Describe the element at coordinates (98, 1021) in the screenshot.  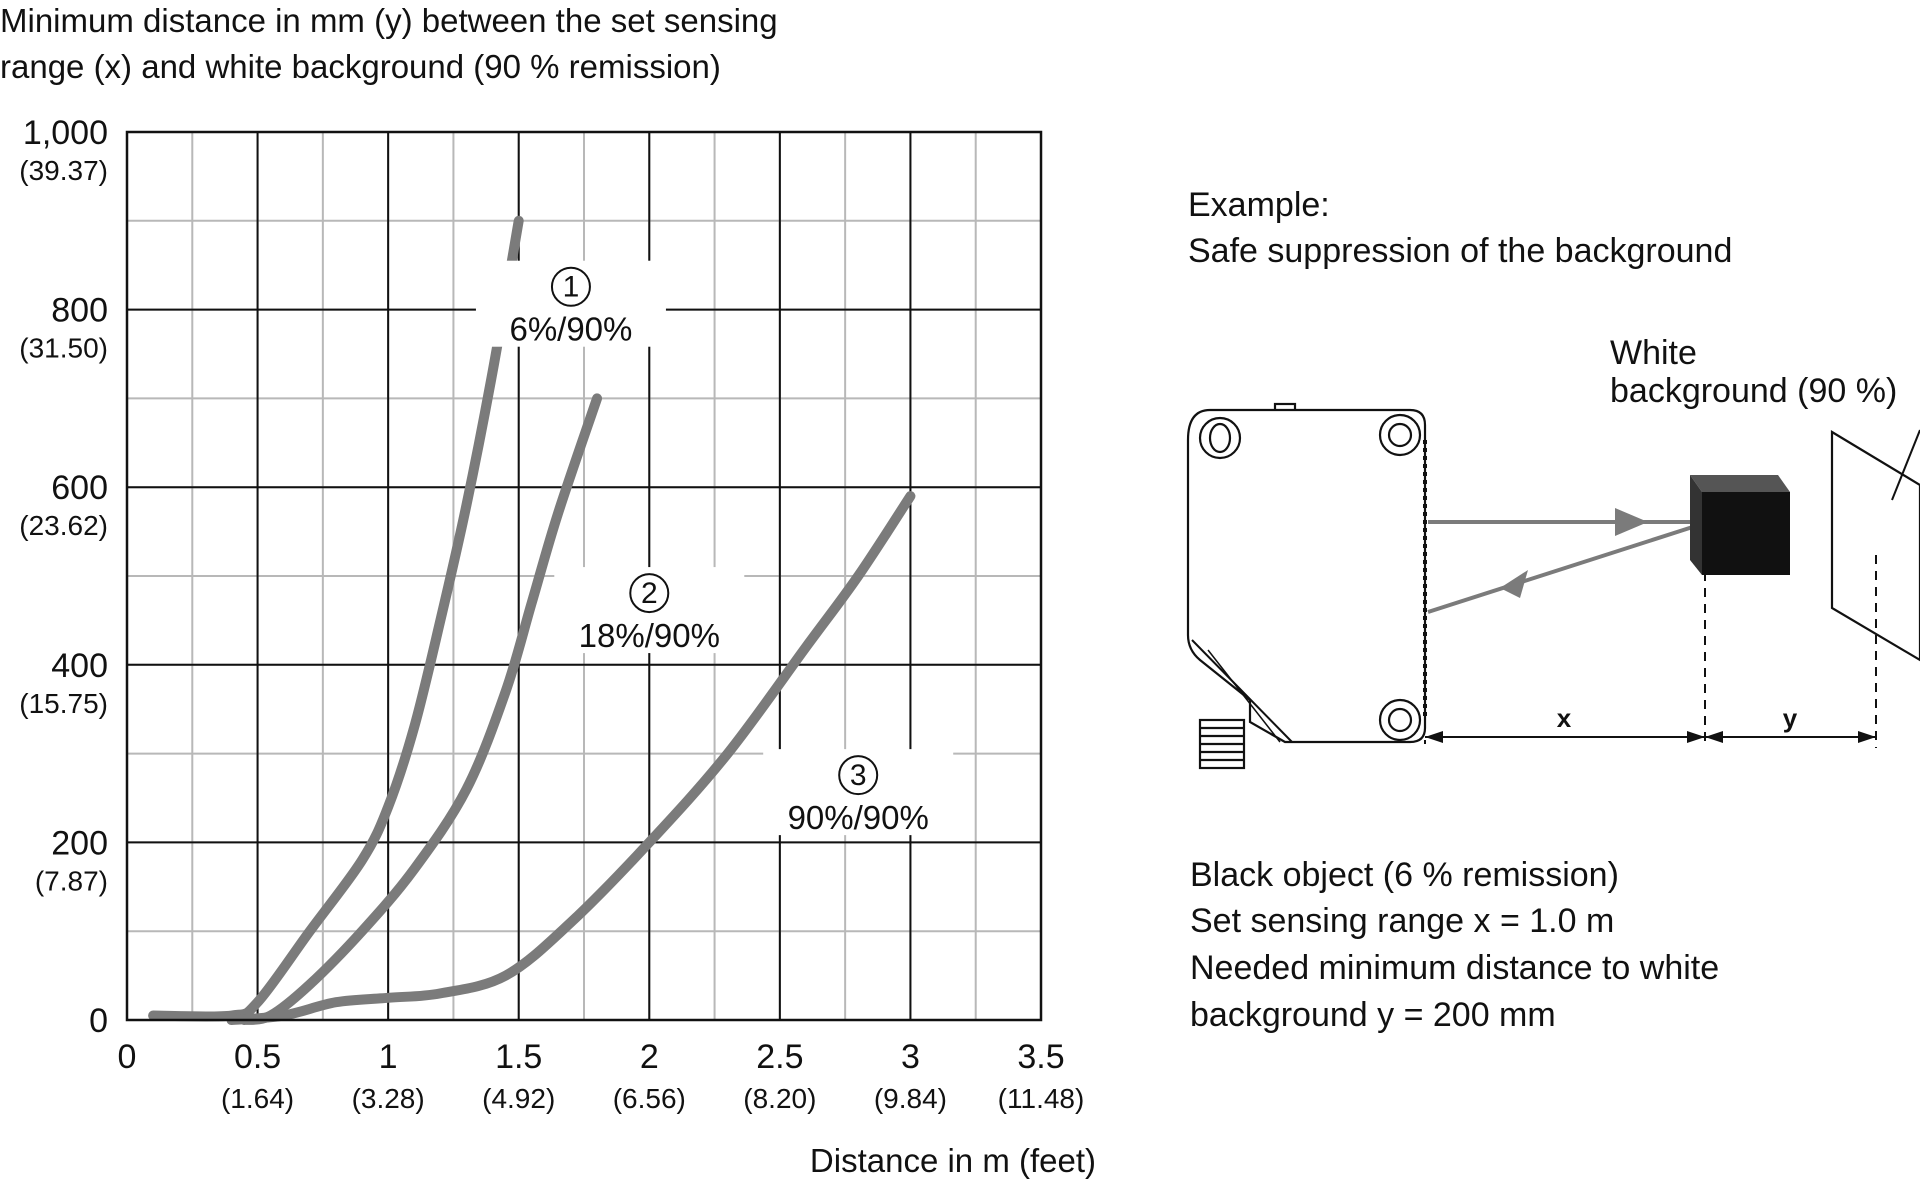
I see `y-tick-label: 0` at that location.